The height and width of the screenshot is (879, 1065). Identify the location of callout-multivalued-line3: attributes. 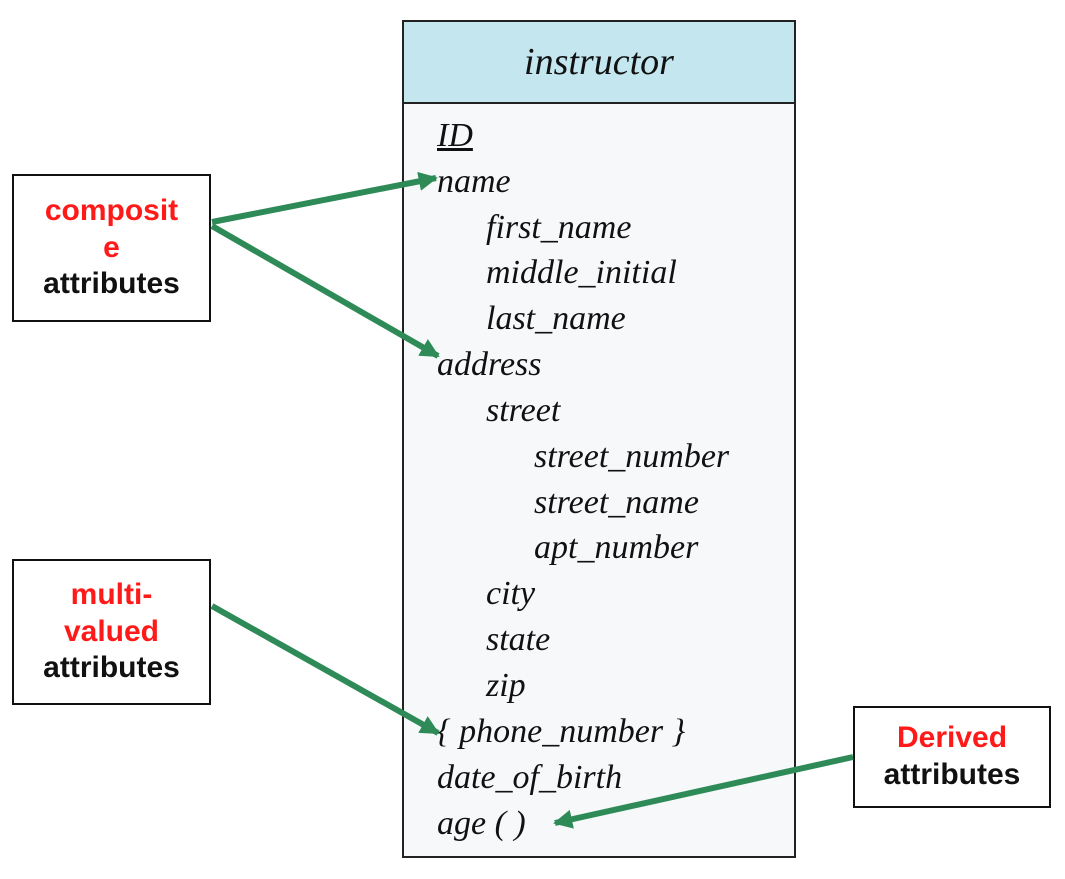
(111, 668).